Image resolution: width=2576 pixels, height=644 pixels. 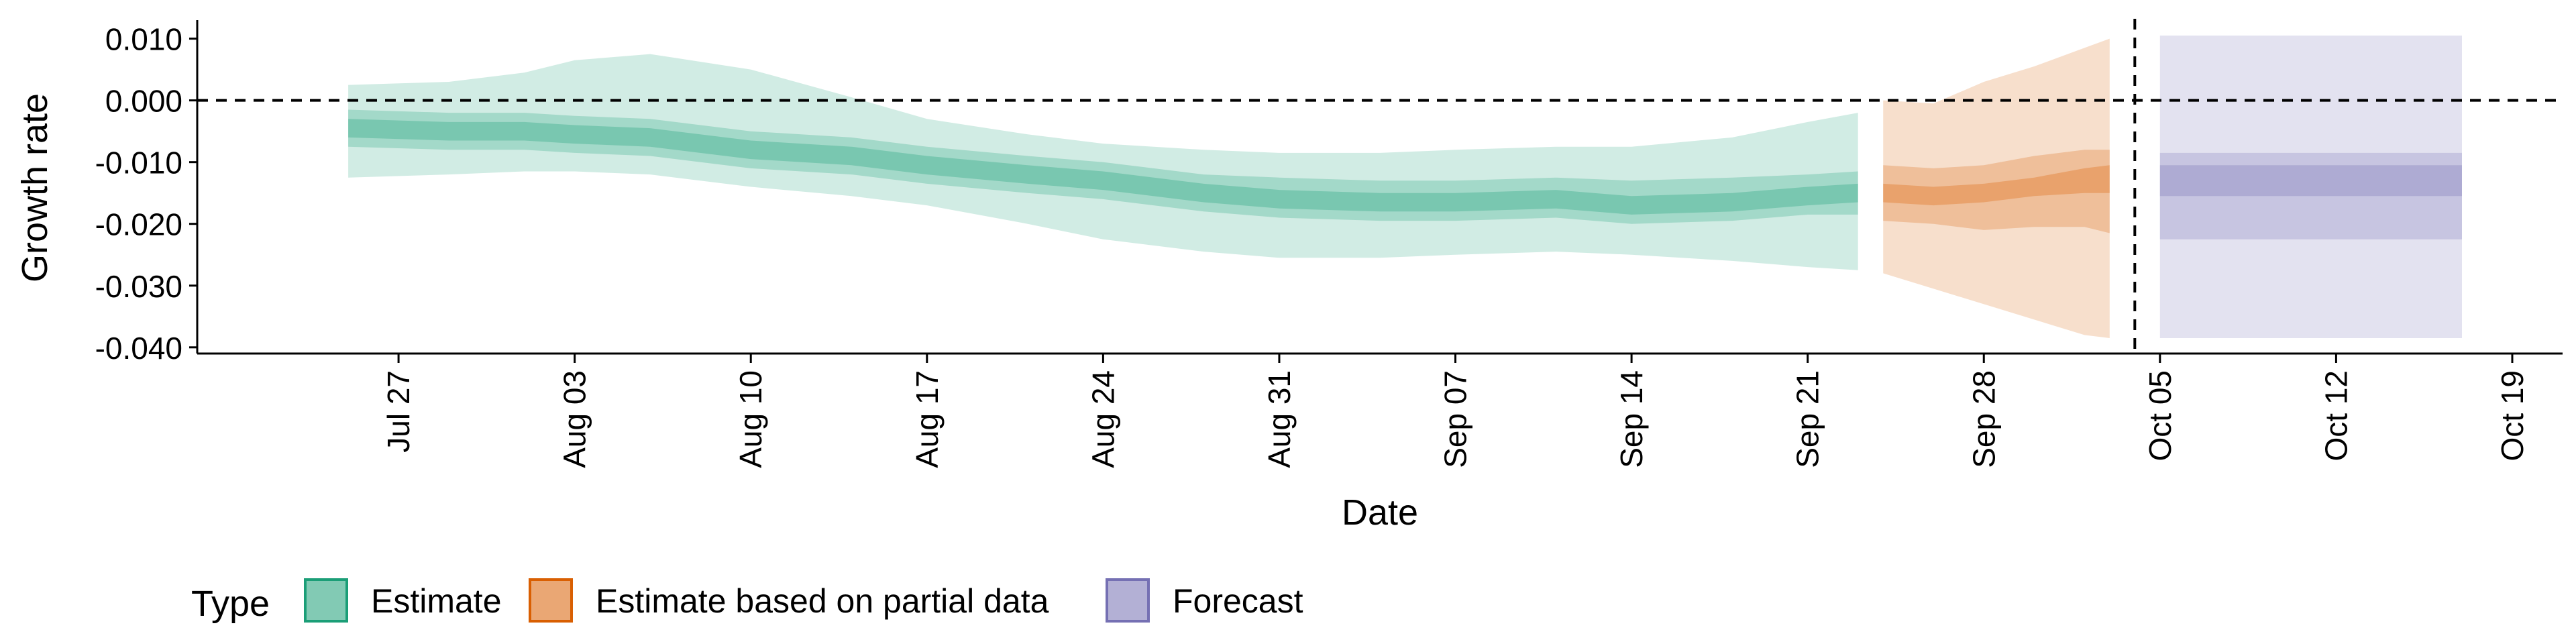 I want to click on y-axis-ticks: 0.010 0.000 -0.010 -0.020 -0.030 -0.040, so click(x=146, y=194).